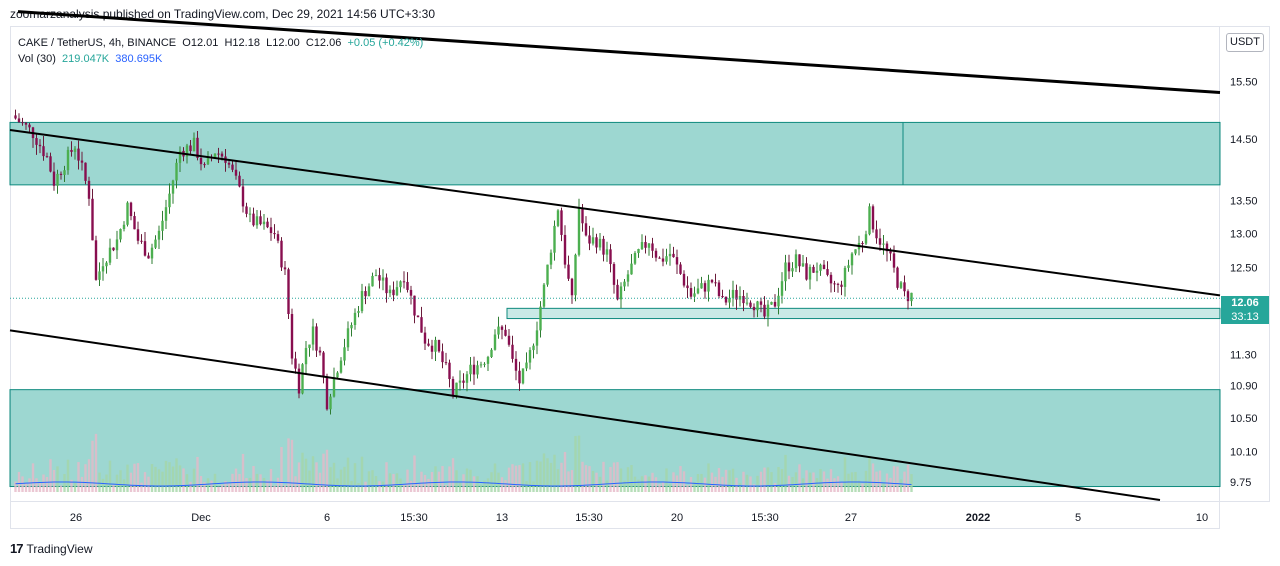  Describe the element at coordinates (615, 515) in the screenshot. I see `time-scale` at that location.